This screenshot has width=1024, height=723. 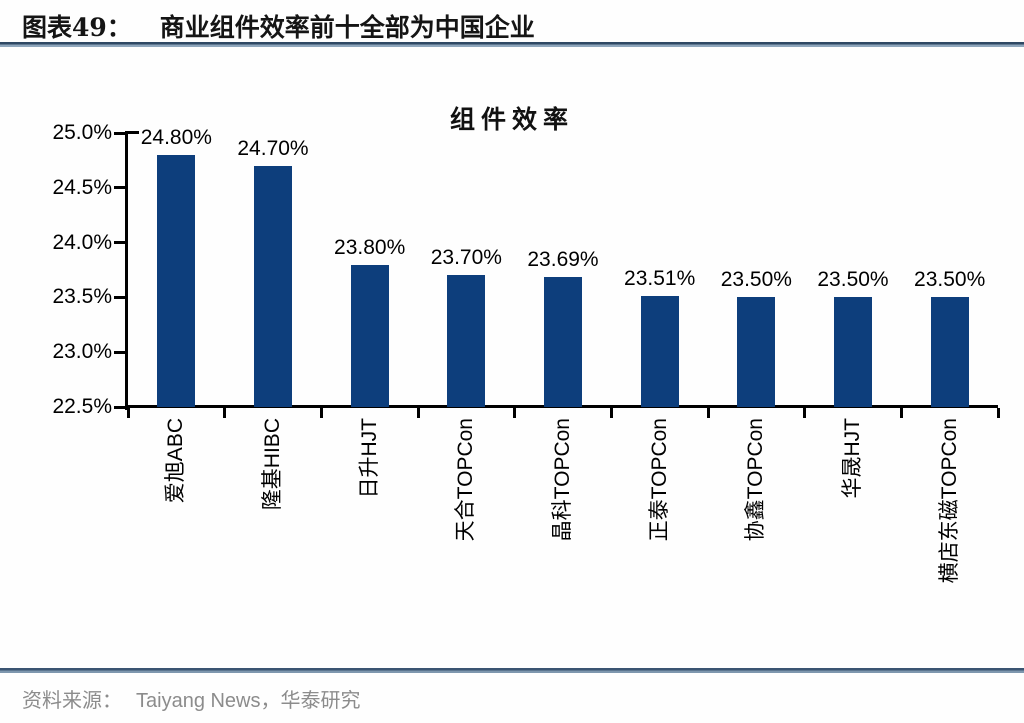 What do you see at coordinates (273, 148) in the screenshot?
I see `bar-value-label: 24.70%` at bounding box center [273, 148].